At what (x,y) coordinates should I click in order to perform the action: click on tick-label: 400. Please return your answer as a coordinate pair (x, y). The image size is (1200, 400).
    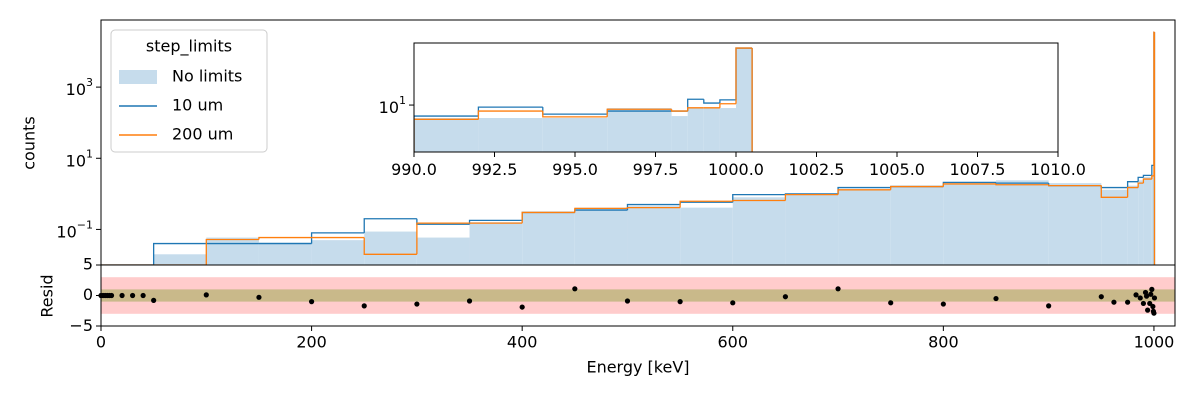
    Looking at the image, I should click on (522, 342).